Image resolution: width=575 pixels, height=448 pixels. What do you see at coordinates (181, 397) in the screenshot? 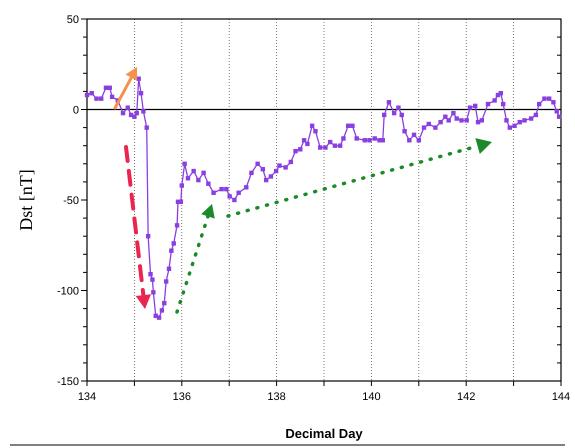
I see `x-tick-label: 136` at bounding box center [181, 397].